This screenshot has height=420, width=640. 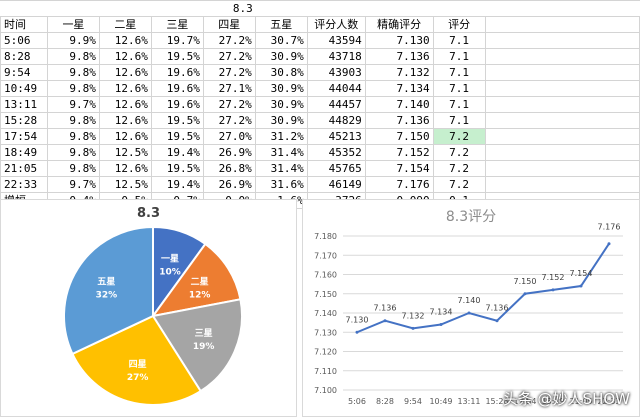 I want to click on table-cell: 7.152, so click(x=399, y=152).